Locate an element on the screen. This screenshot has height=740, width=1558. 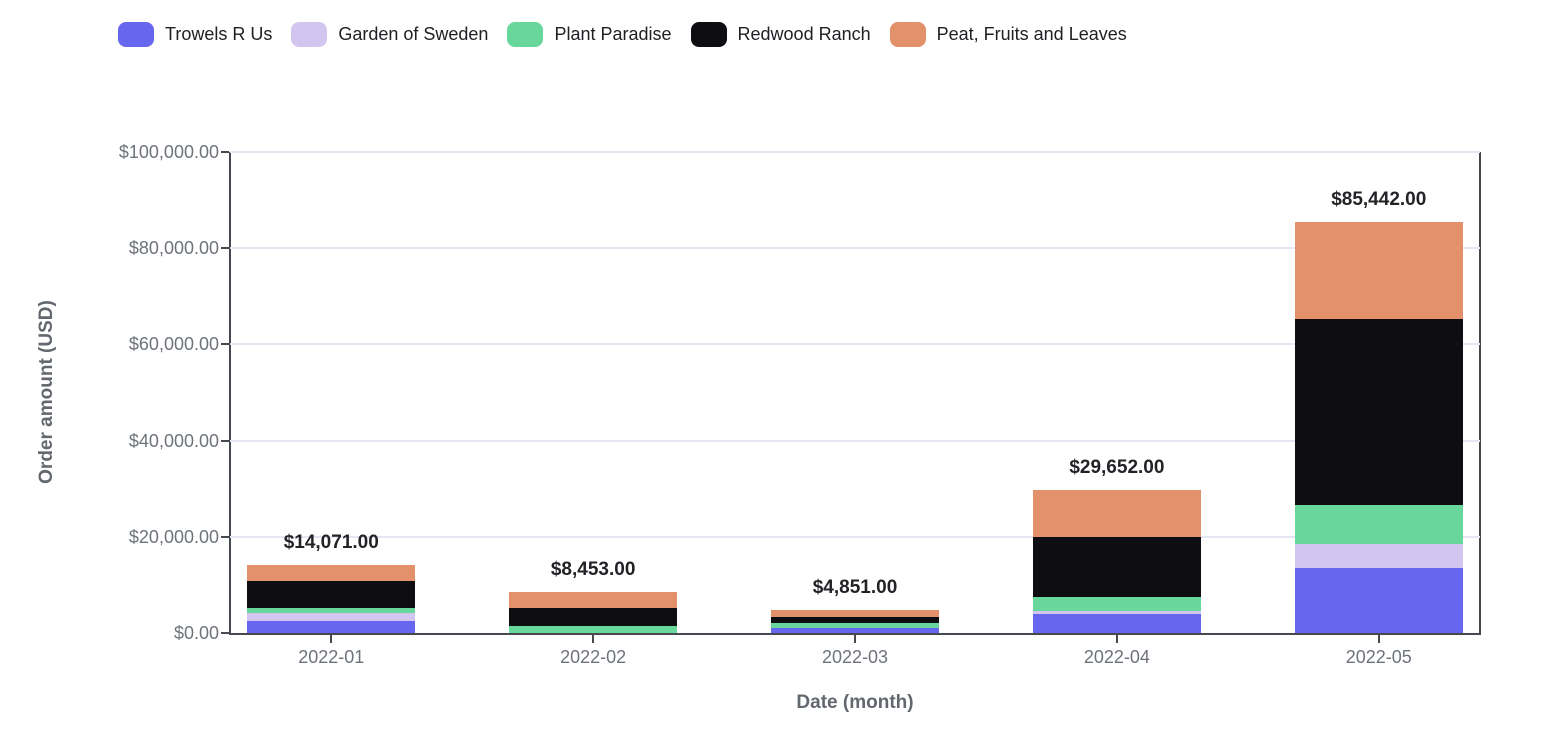
legend-label: Plant Paradise is located at coordinates (613, 34).